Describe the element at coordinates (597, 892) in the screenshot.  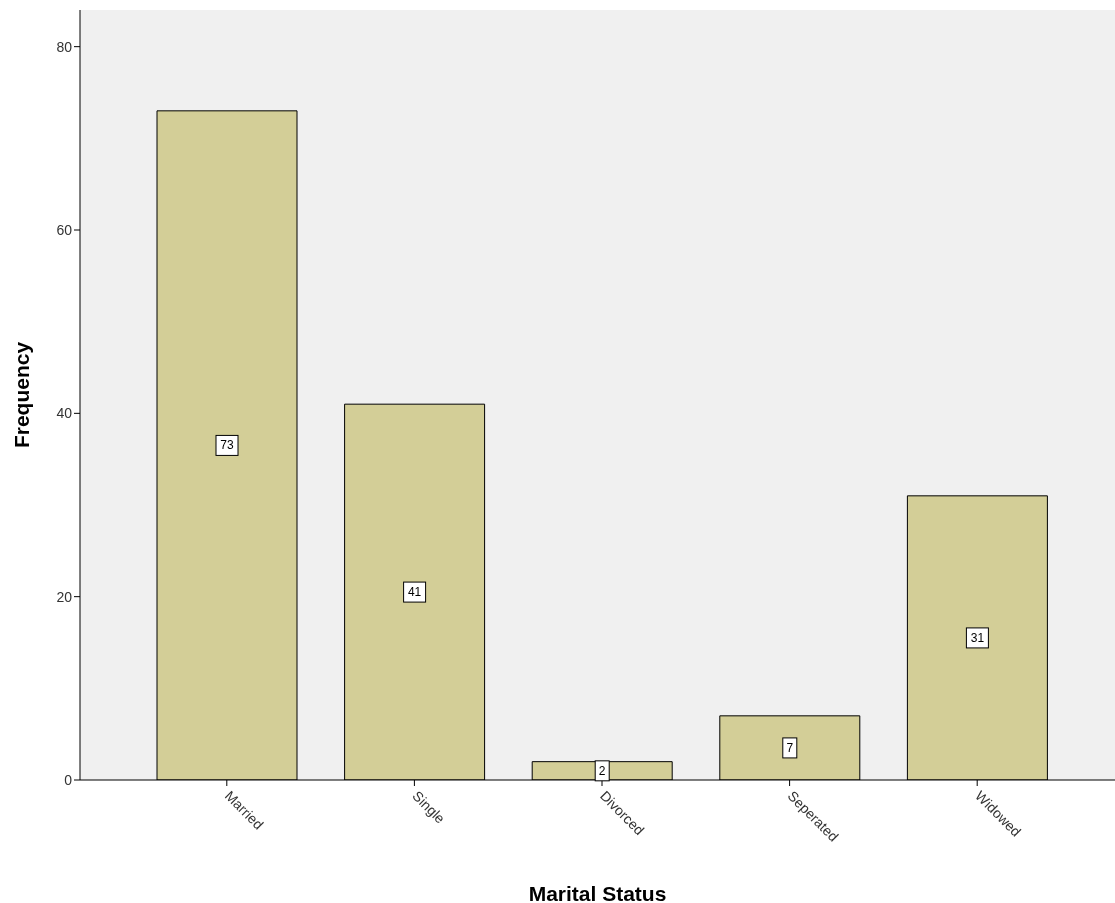
I see `x-axis-title: Marital Status` at that location.